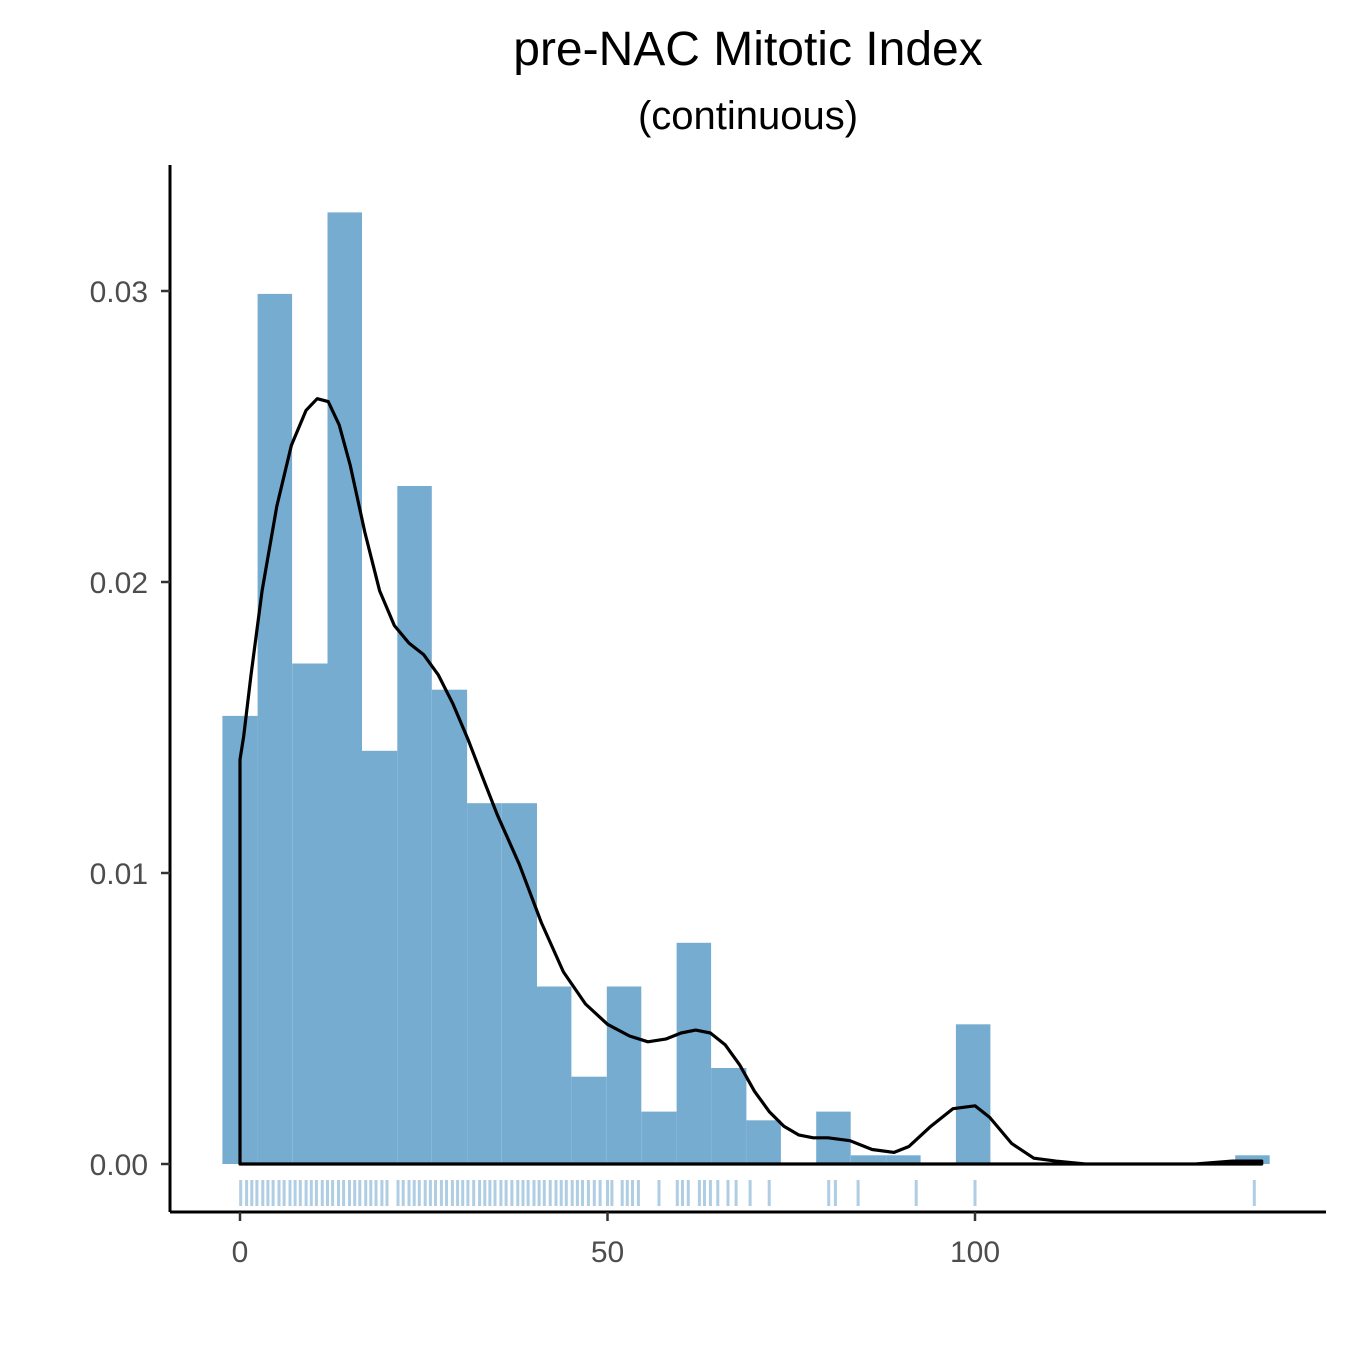 Image resolution: width=1350 pixels, height=1350 pixels. Describe the element at coordinates (119, 874) in the screenshot. I see `y-tick-label: 0.01` at that location.